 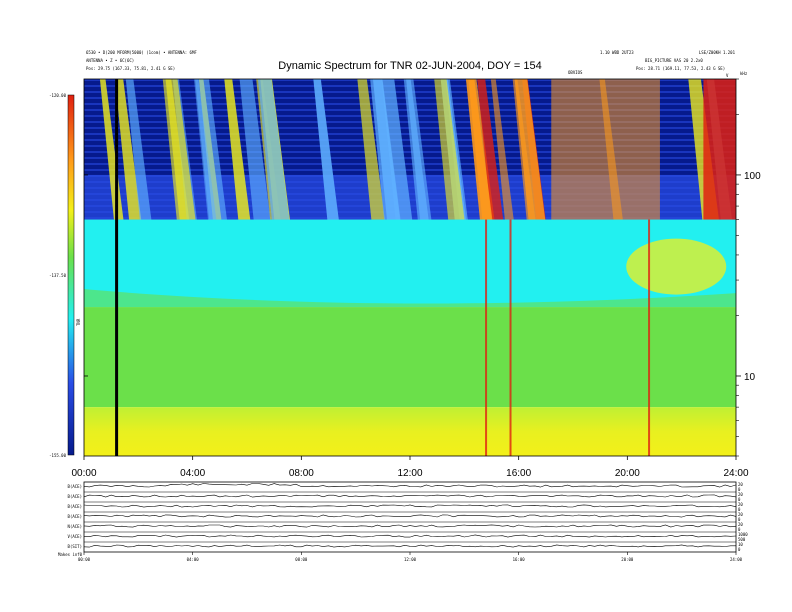 I want to click on panel-label: N(ACE), so click(x=75, y=526).